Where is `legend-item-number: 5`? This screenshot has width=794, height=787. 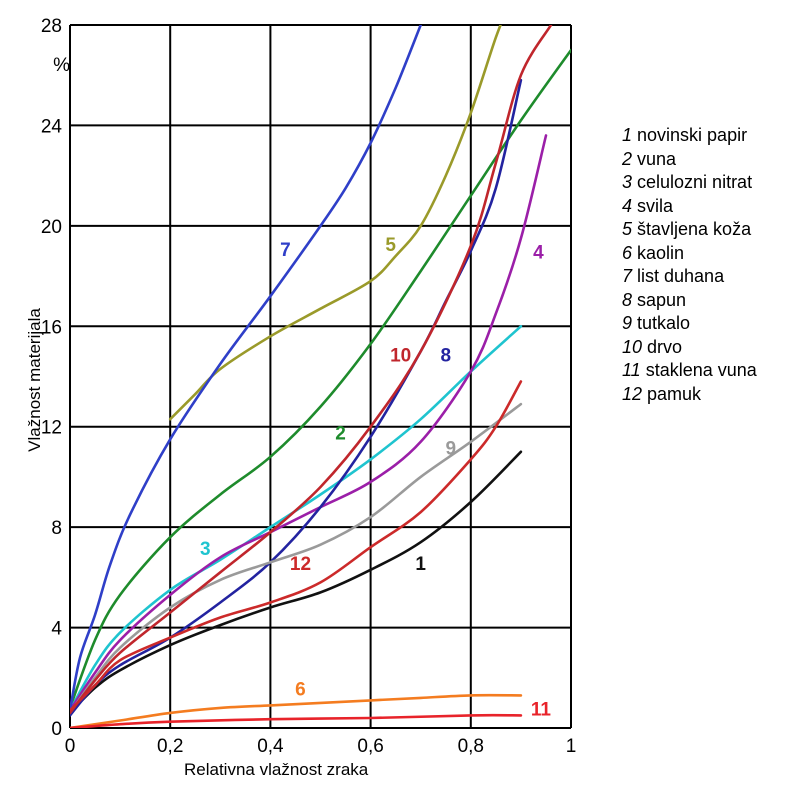
legend-item-number: 5 is located at coordinates (627, 229).